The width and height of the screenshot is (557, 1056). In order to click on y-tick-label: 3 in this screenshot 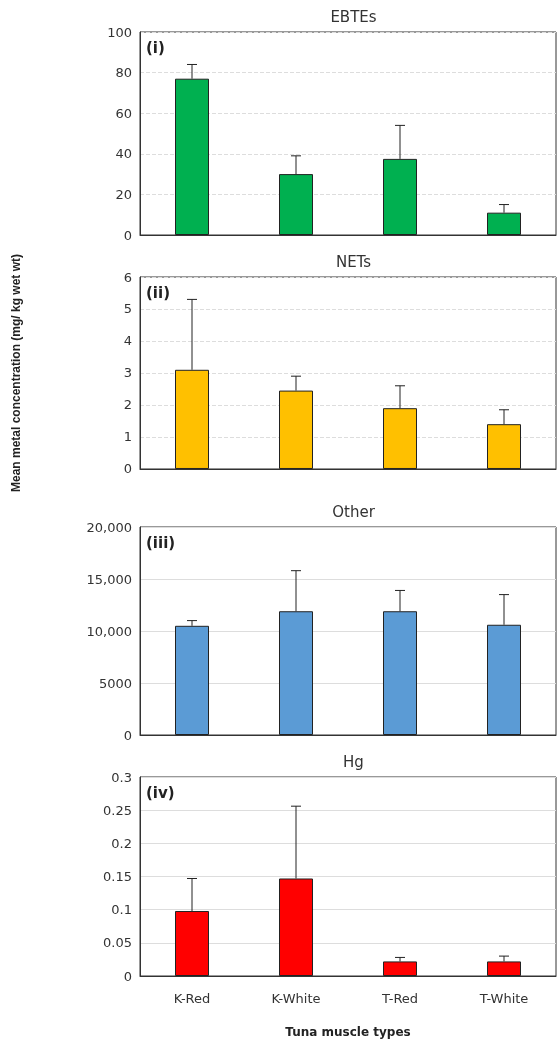, I will do `click(127, 373)`.